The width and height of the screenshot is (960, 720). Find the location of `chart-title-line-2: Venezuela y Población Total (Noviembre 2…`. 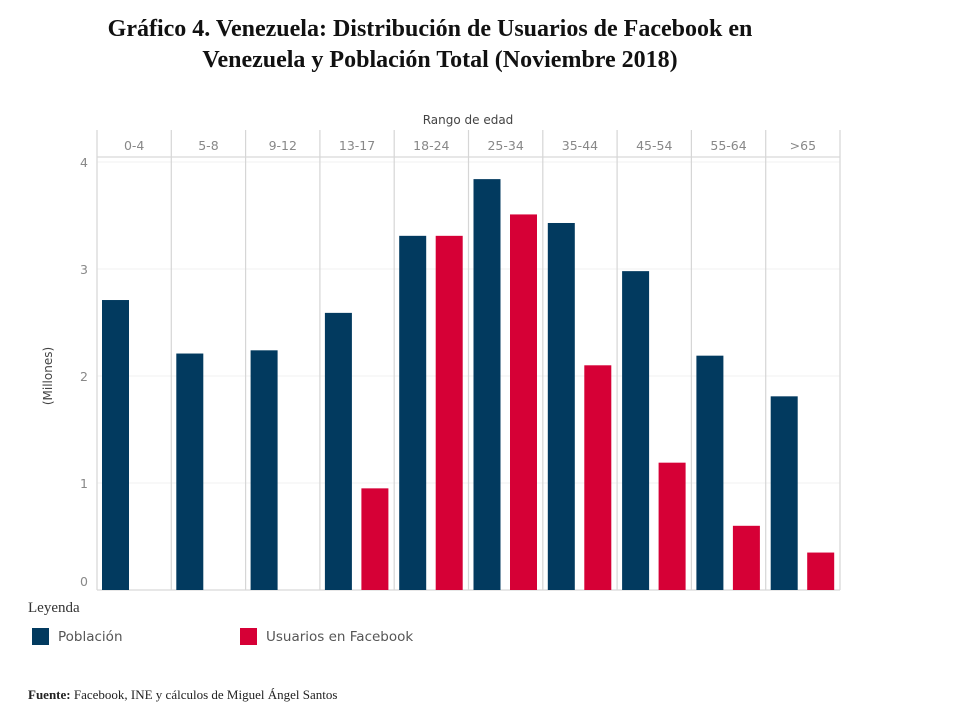

chart-title-line-2: Venezuela y Población Total (Noviembre 2… is located at coordinates (440, 60).